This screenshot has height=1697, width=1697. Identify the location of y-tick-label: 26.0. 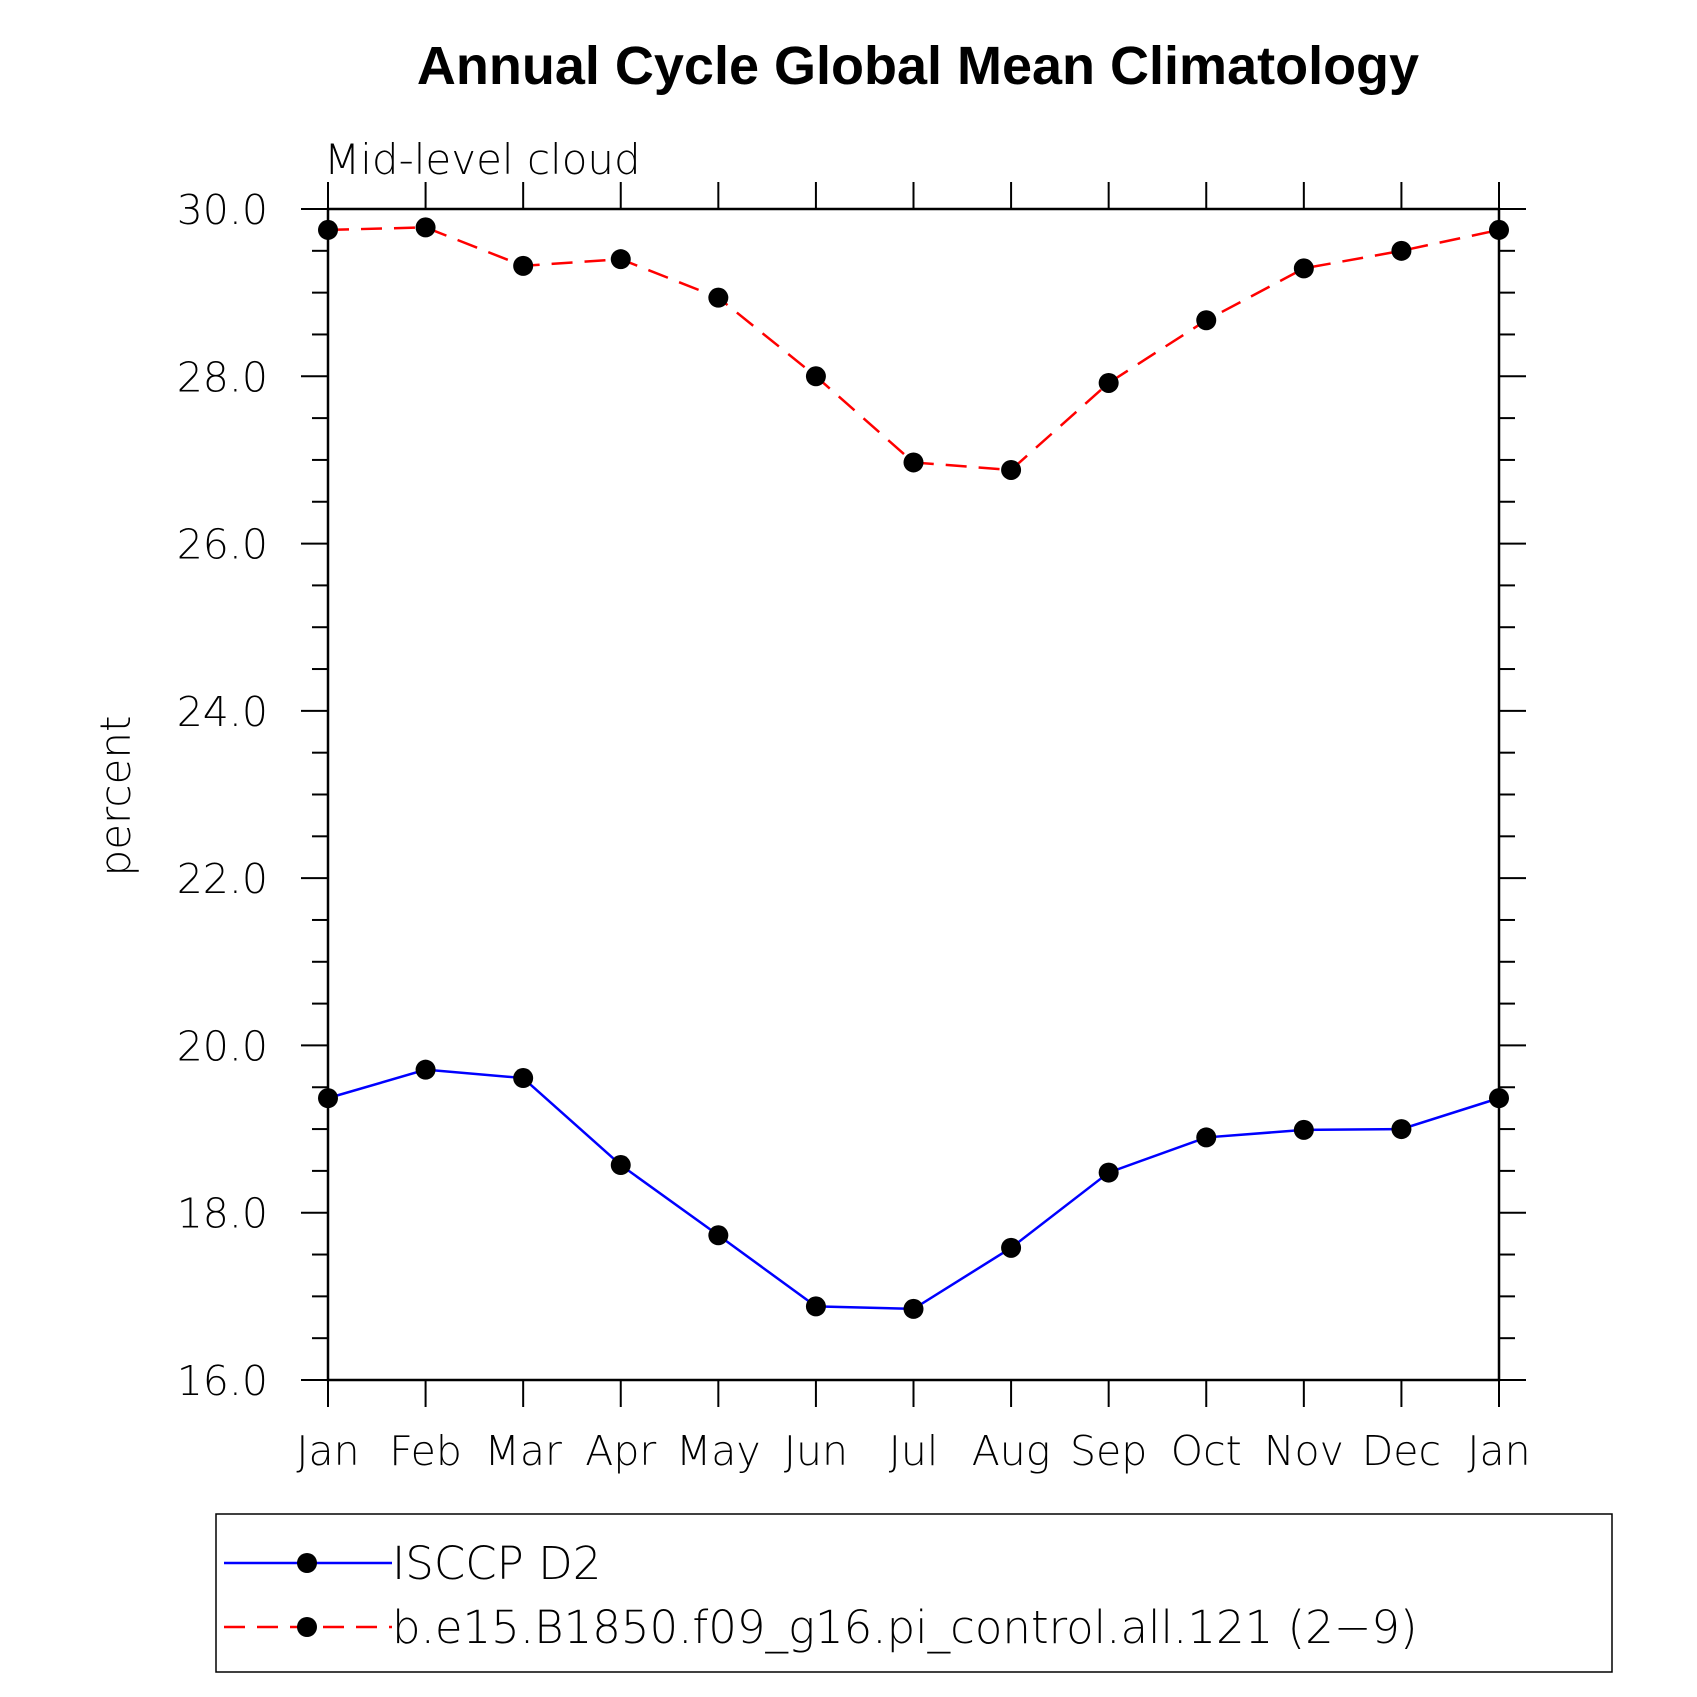
(222, 545).